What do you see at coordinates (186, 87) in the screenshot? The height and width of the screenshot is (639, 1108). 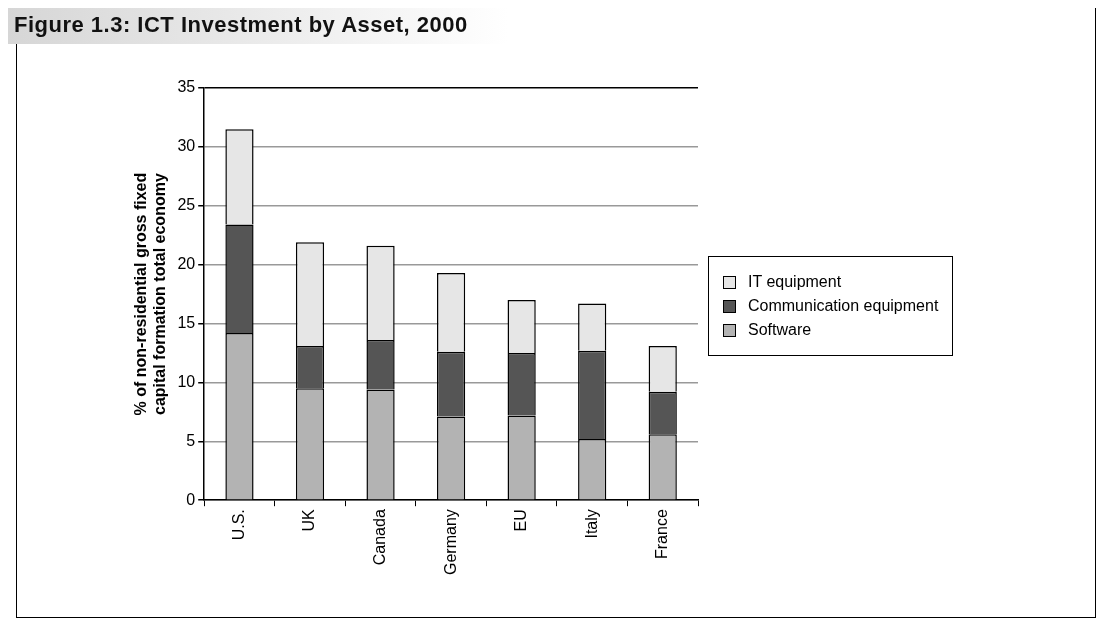 I see `y-tick-label: 35` at bounding box center [186, 87].